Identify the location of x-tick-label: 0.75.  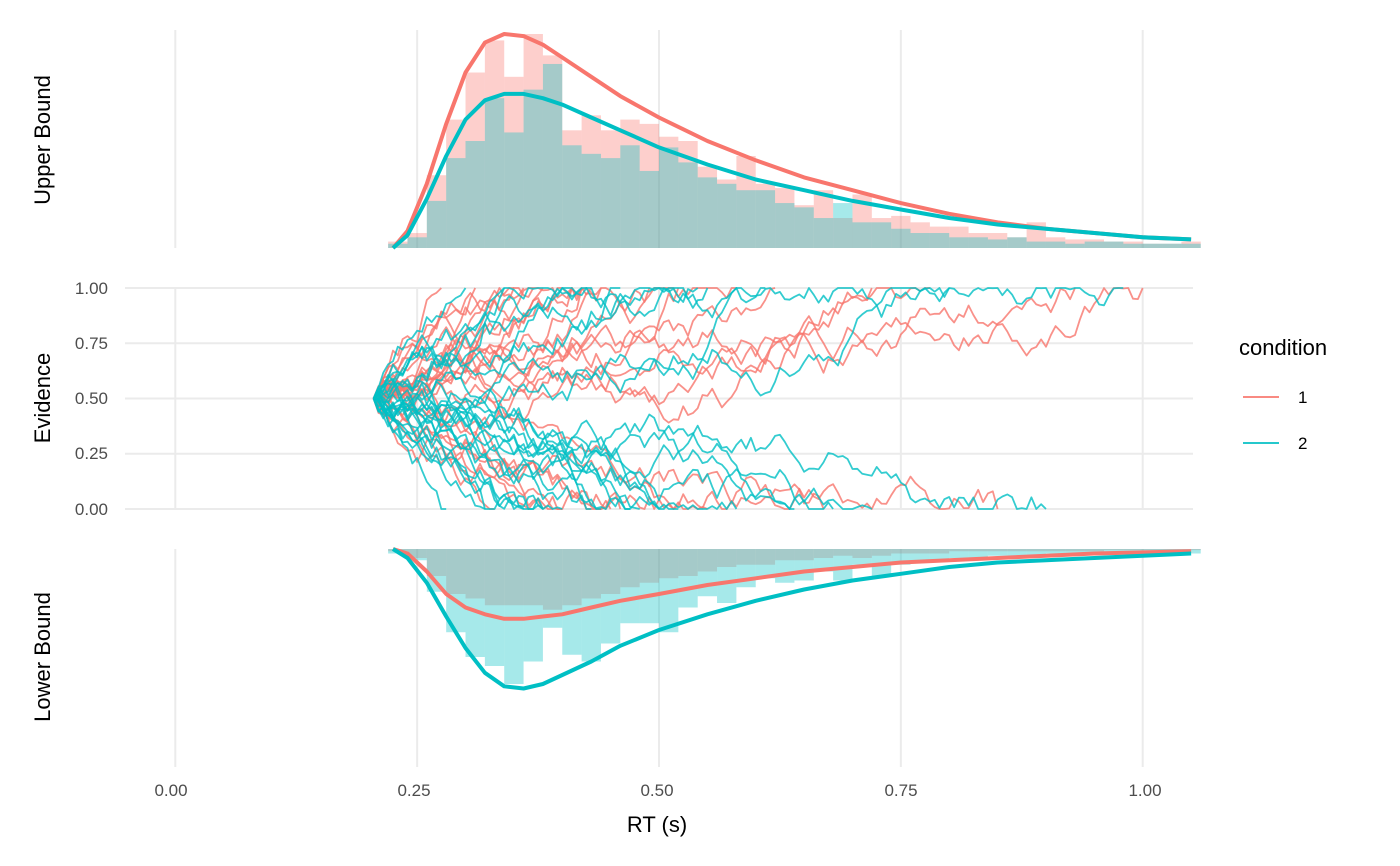
(900, 790).